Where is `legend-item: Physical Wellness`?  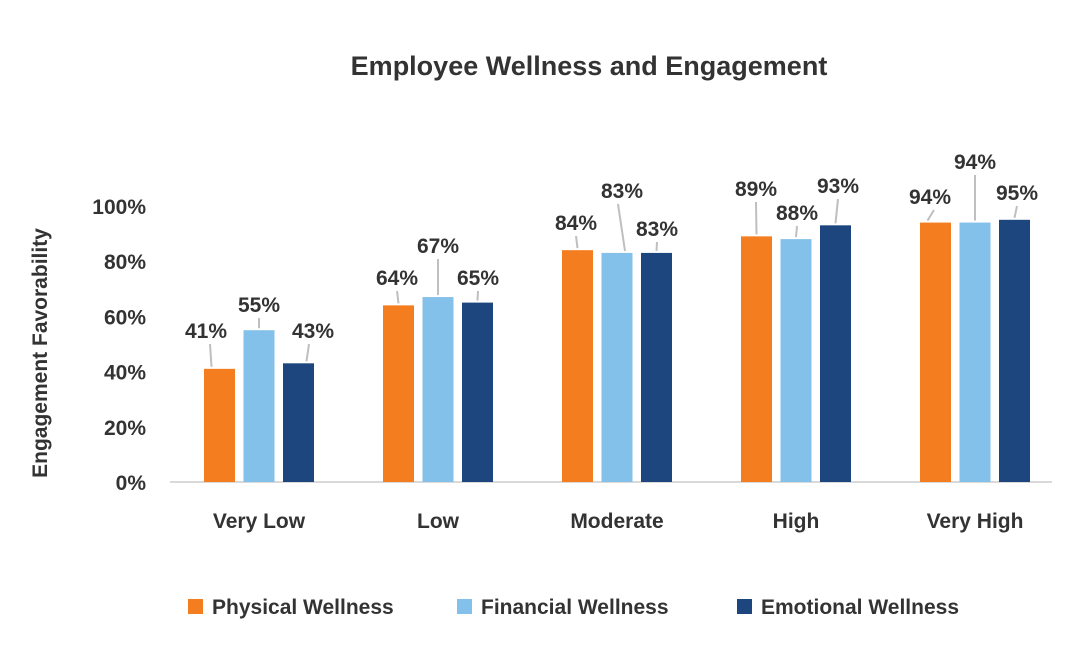
legend-item: Physical Wellness is located at coordinates (291, 607).